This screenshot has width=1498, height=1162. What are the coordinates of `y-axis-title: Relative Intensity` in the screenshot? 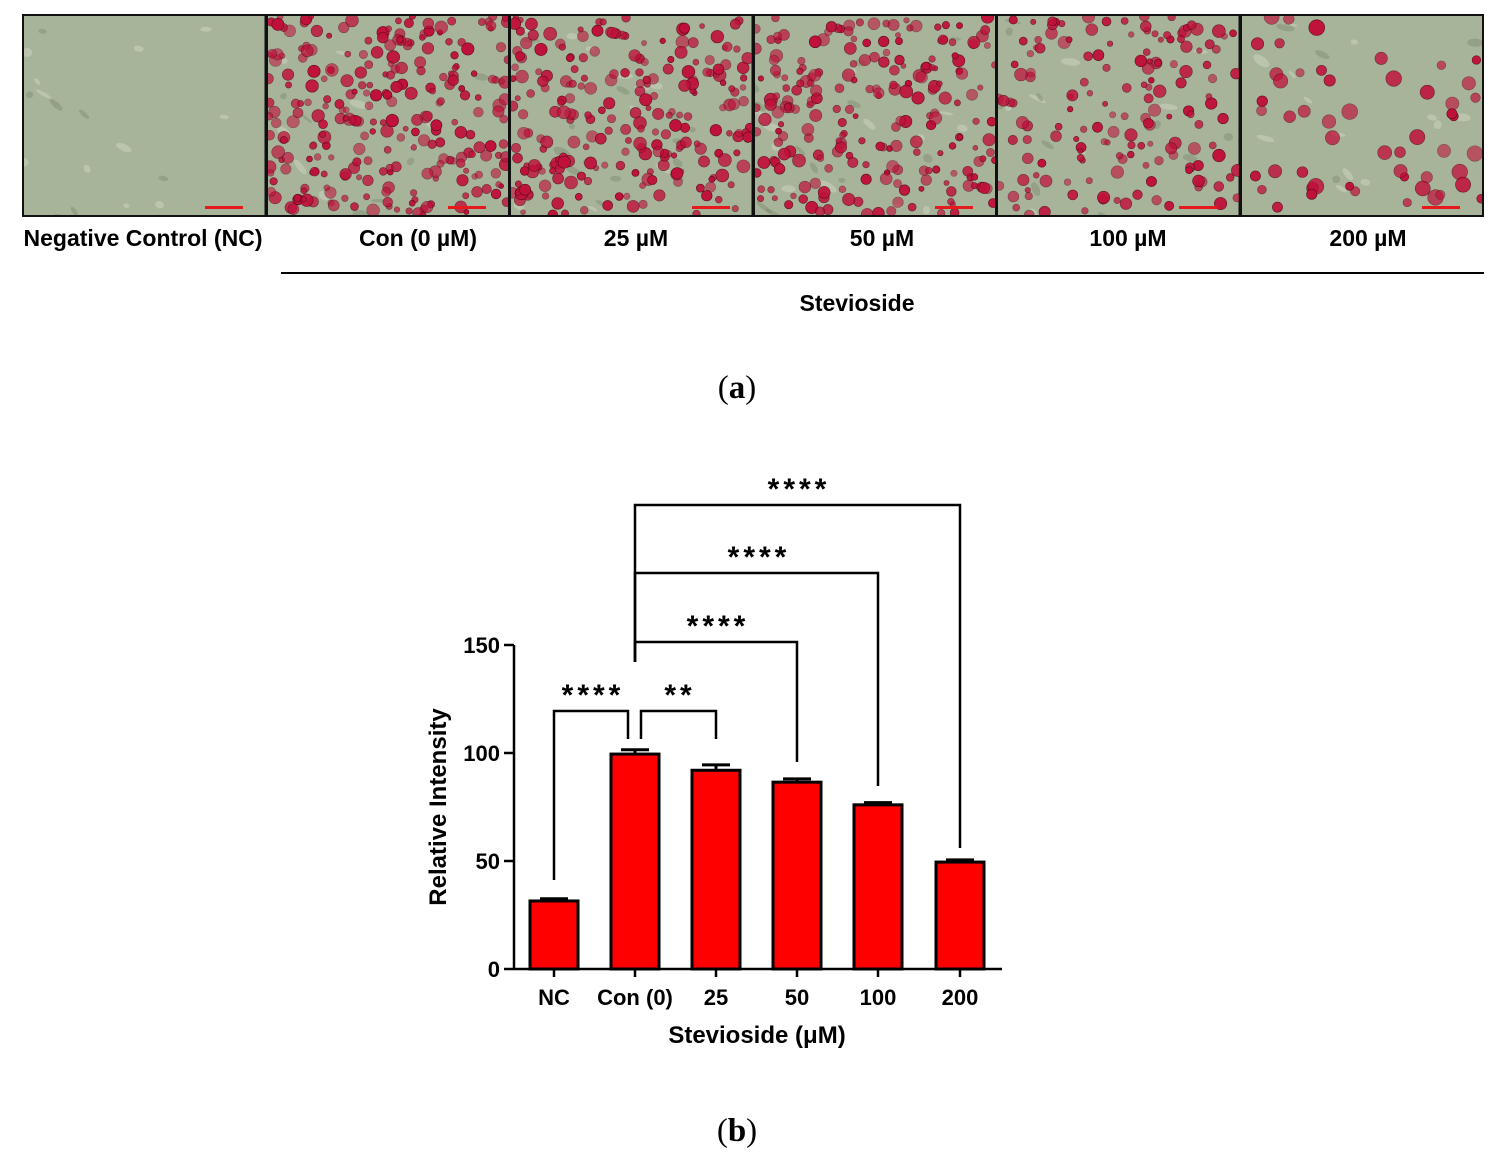 It's located at (438, 807).